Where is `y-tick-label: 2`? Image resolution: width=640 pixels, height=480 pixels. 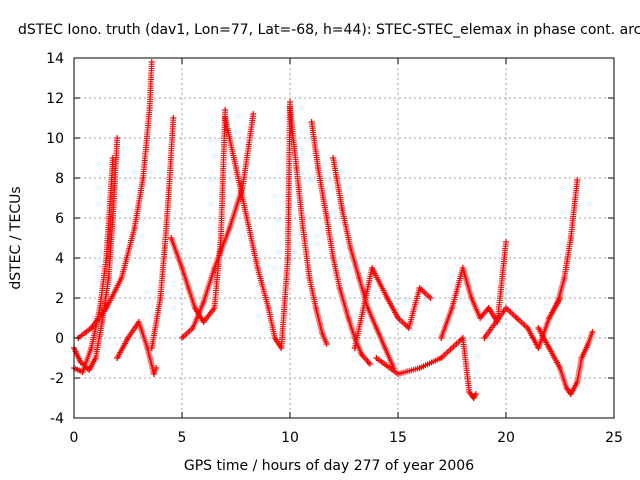
y-tick-label: 2 is located at coordinates (59, 299).